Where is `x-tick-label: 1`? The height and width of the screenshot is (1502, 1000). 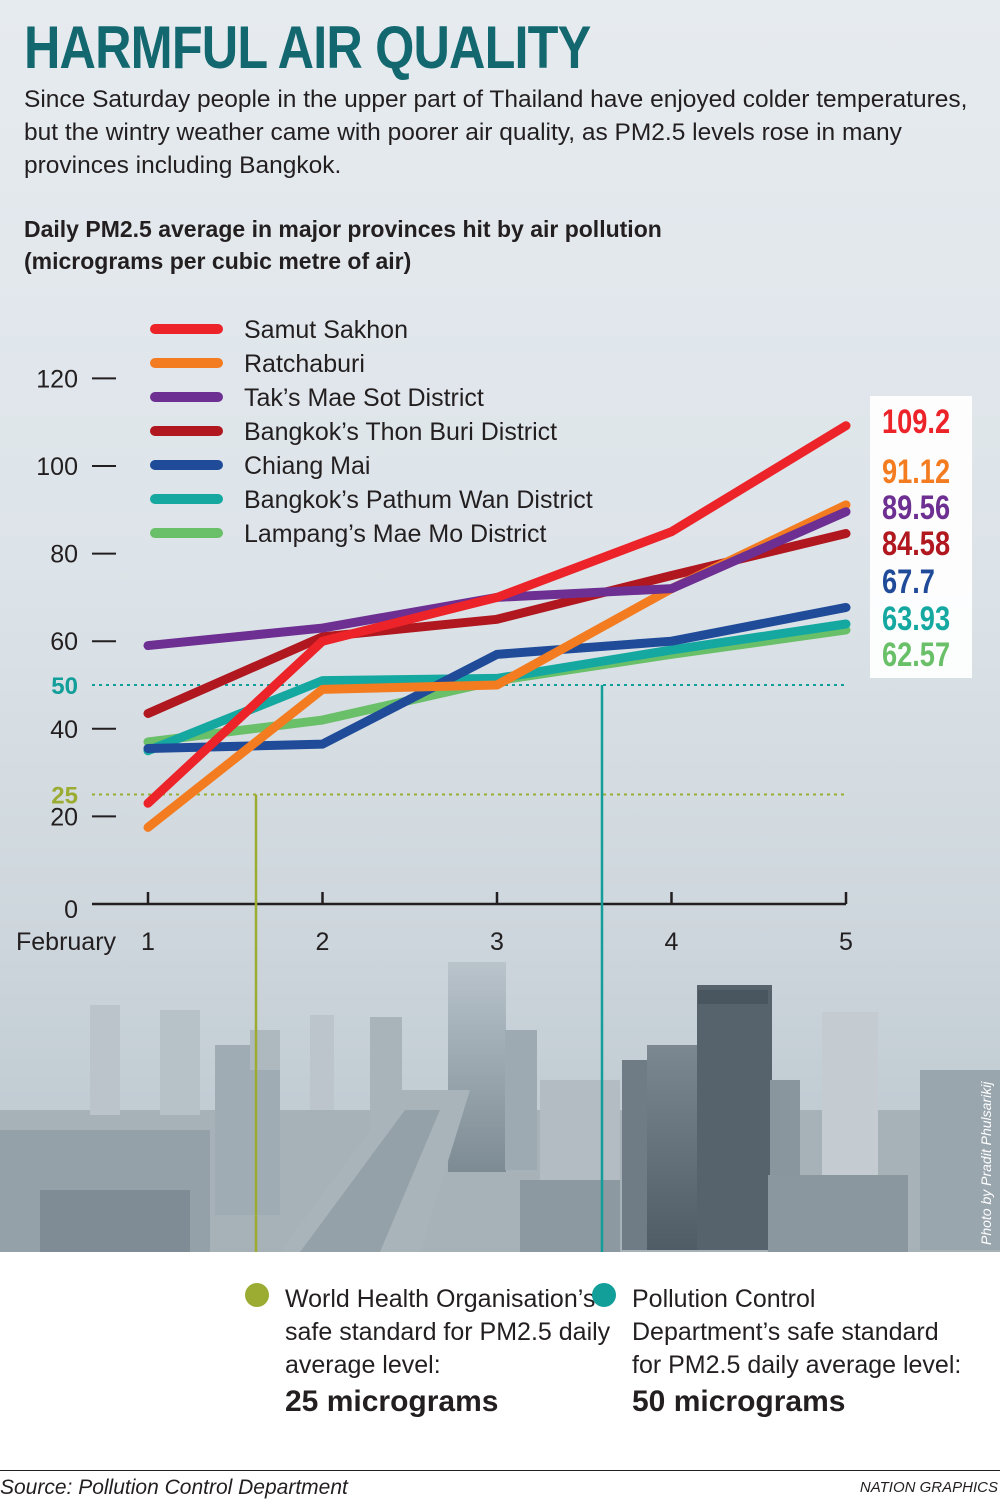 x-tick-label: 1 is located at coordinates (148, 942).